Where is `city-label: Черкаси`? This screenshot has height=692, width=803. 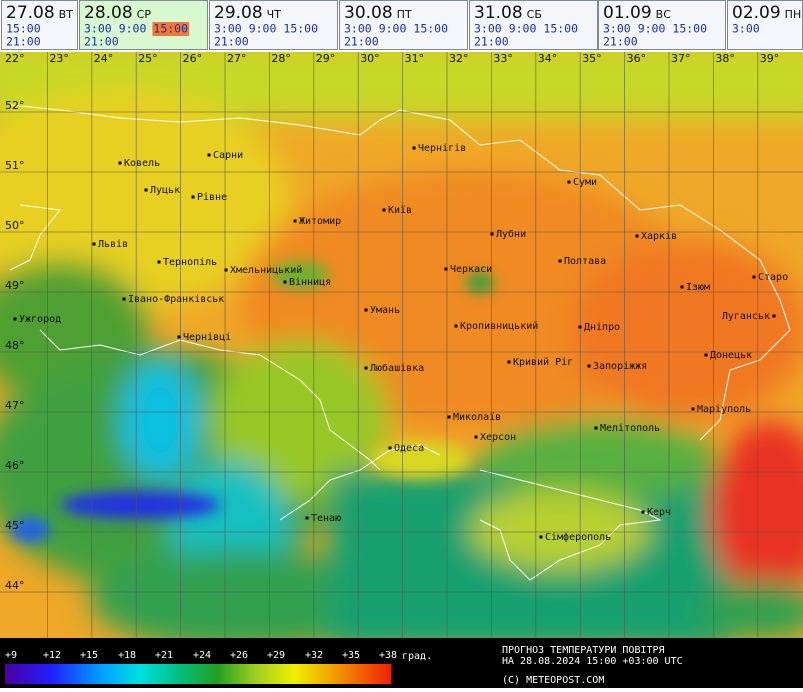 city-label: Черкаси is located at coordinates (471, 269).